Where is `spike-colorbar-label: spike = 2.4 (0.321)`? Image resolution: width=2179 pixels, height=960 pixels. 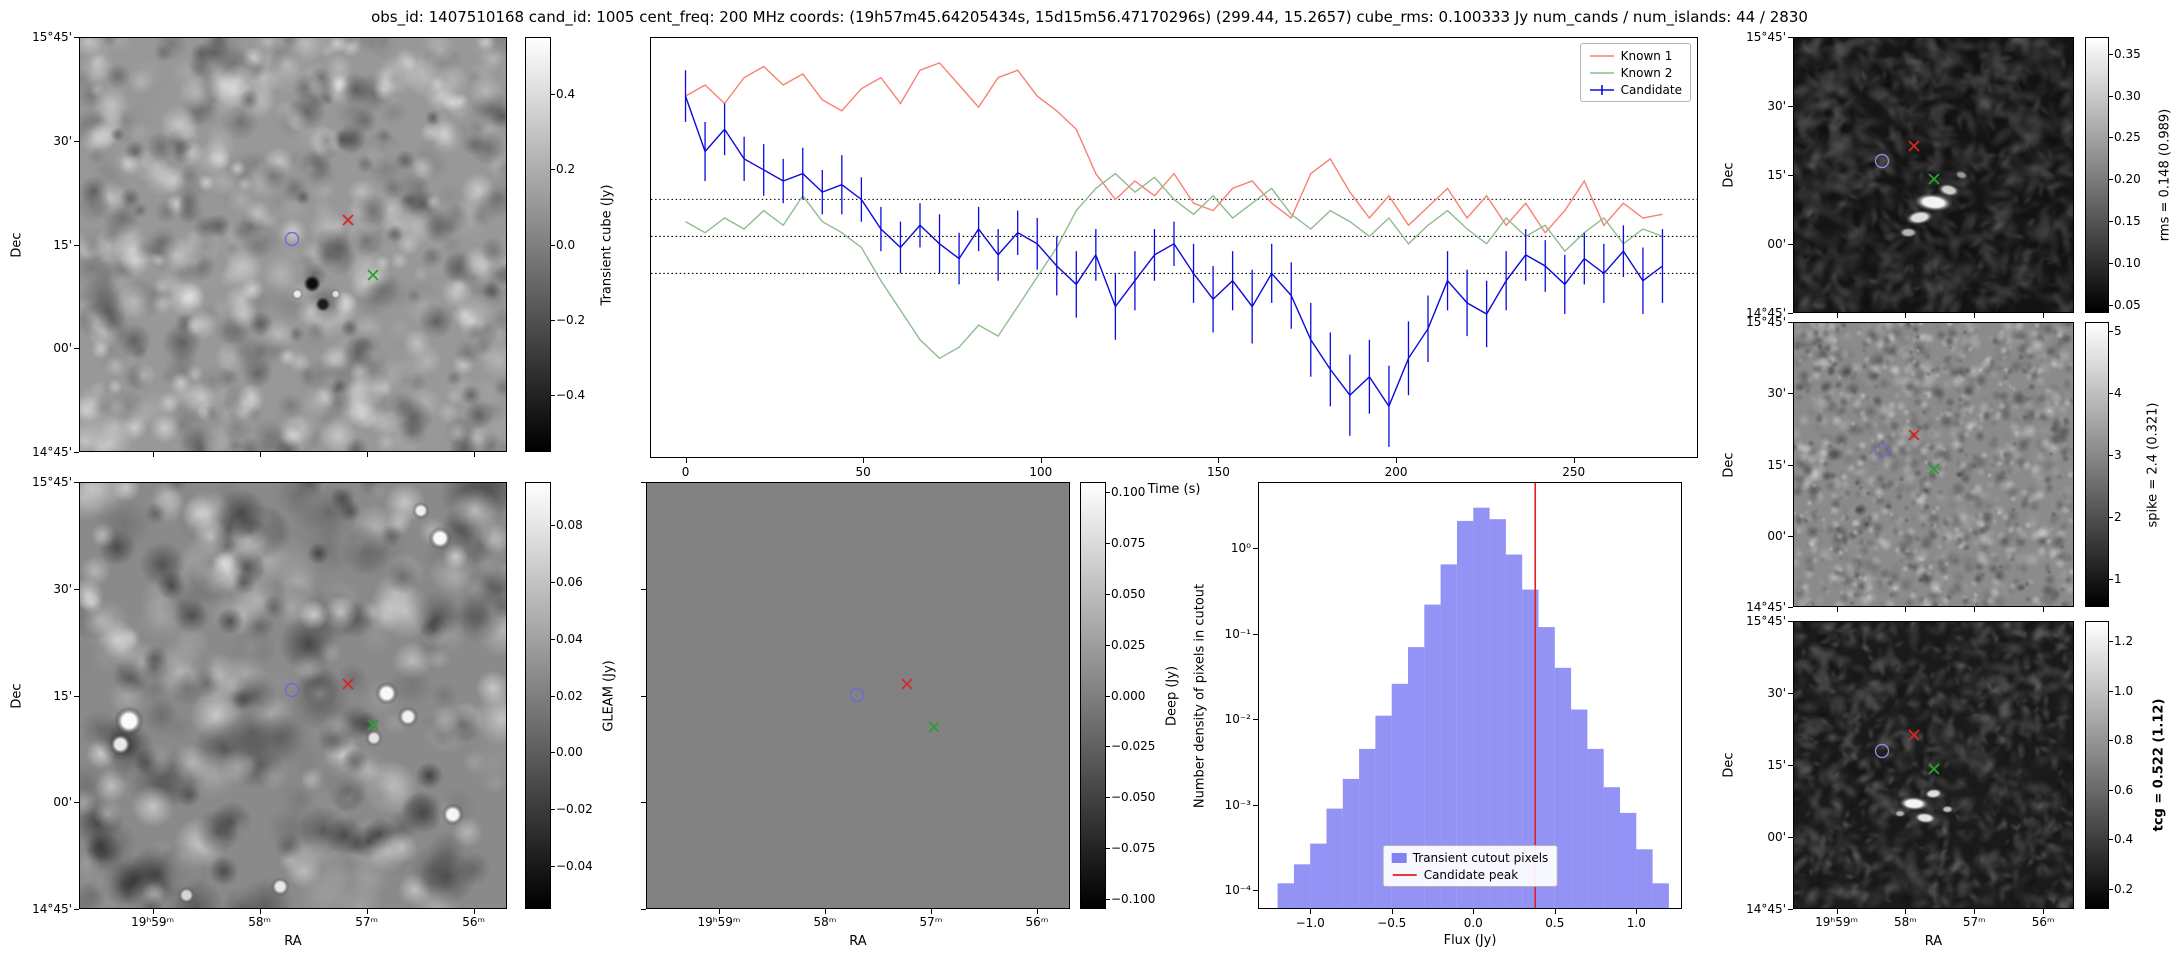
spike-colorbar-label: spike = 2.4 (0.321) is located at coordinates (2153, 464).